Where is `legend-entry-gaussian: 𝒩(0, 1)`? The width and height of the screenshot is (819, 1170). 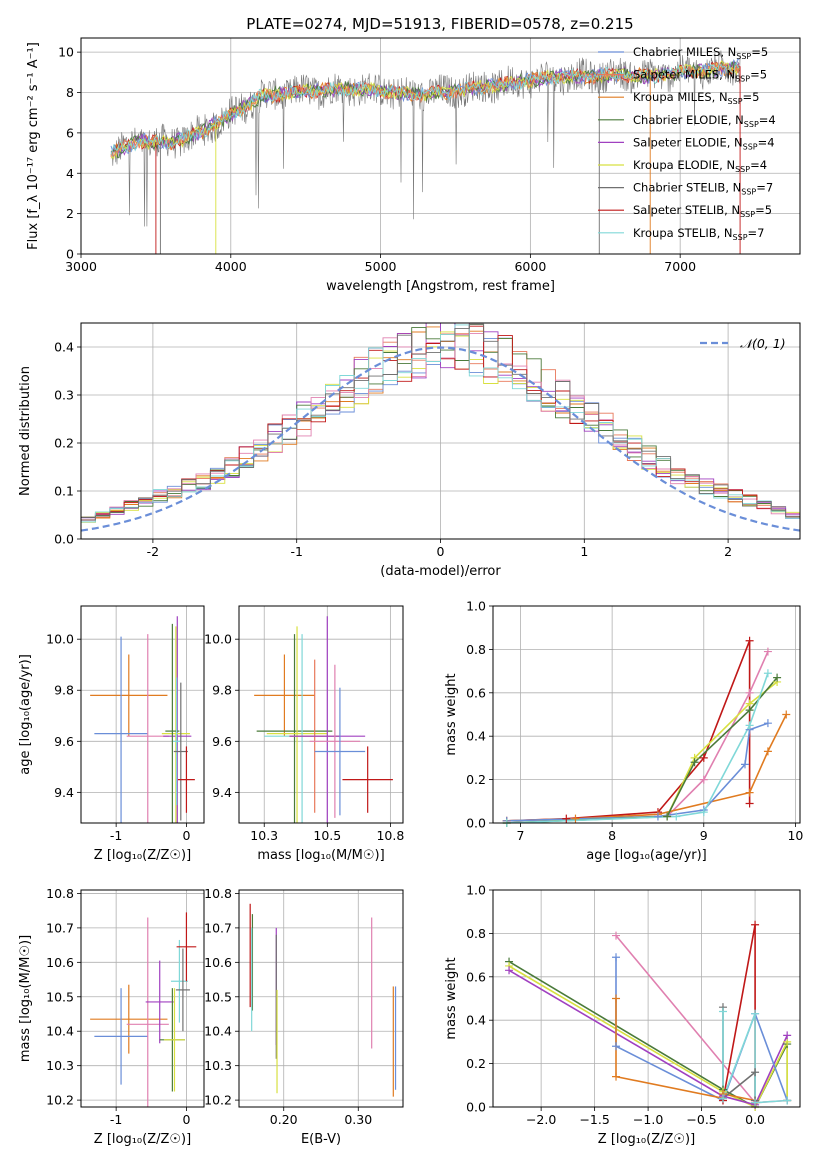
legend-entry-gaussian: 𝒩(0, 1) is located at coordinates (763, 343).